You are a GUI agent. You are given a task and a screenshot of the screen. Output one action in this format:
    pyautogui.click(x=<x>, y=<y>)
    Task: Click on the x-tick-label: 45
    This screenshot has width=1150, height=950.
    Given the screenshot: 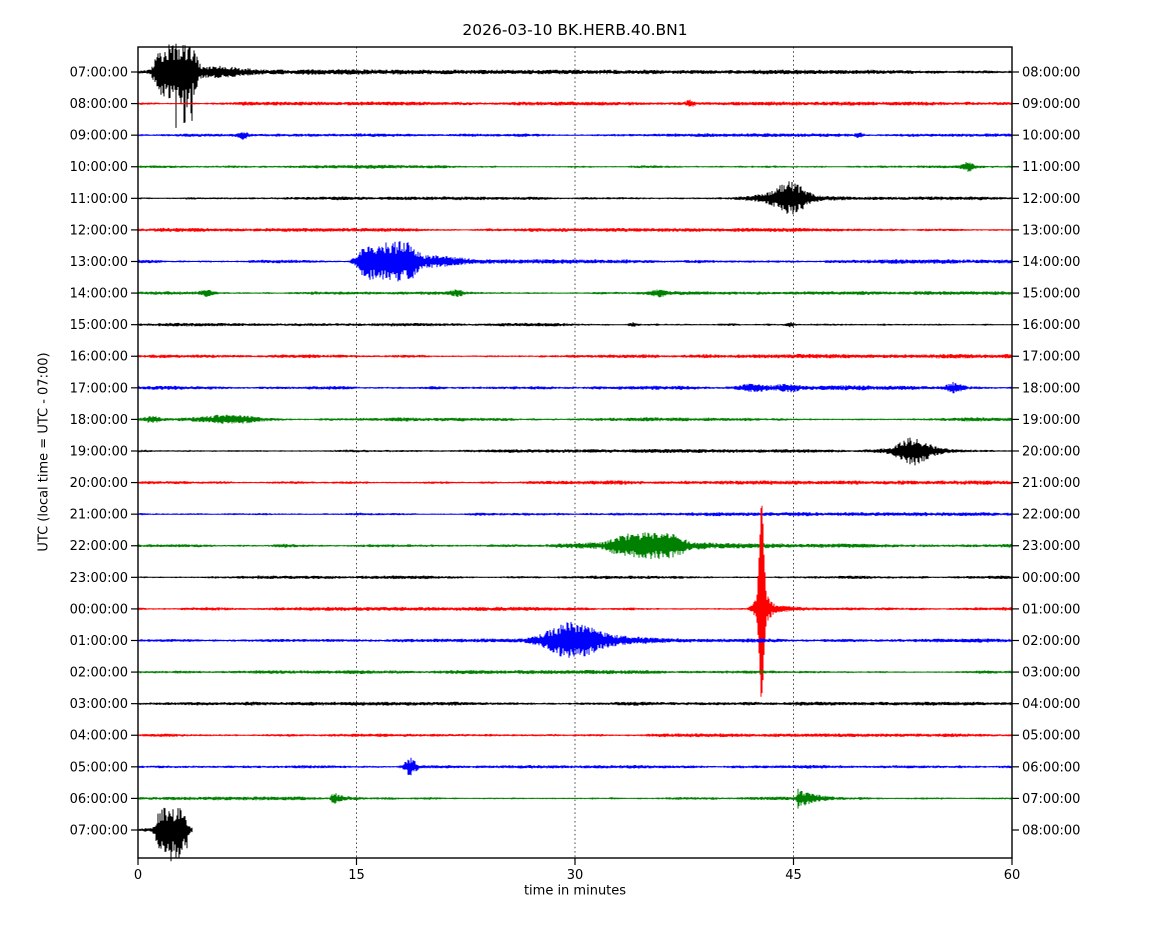 What is the action you would take?
    pyautogui.click(x=793, y=875)
    